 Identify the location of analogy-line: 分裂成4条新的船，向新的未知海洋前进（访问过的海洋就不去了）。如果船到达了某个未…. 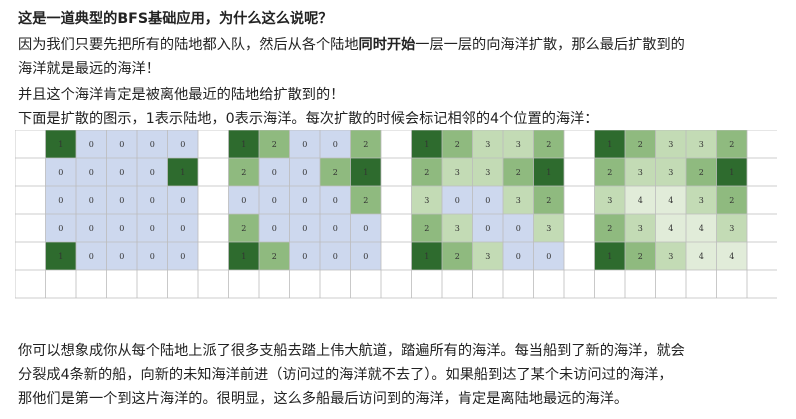
(345, 375).